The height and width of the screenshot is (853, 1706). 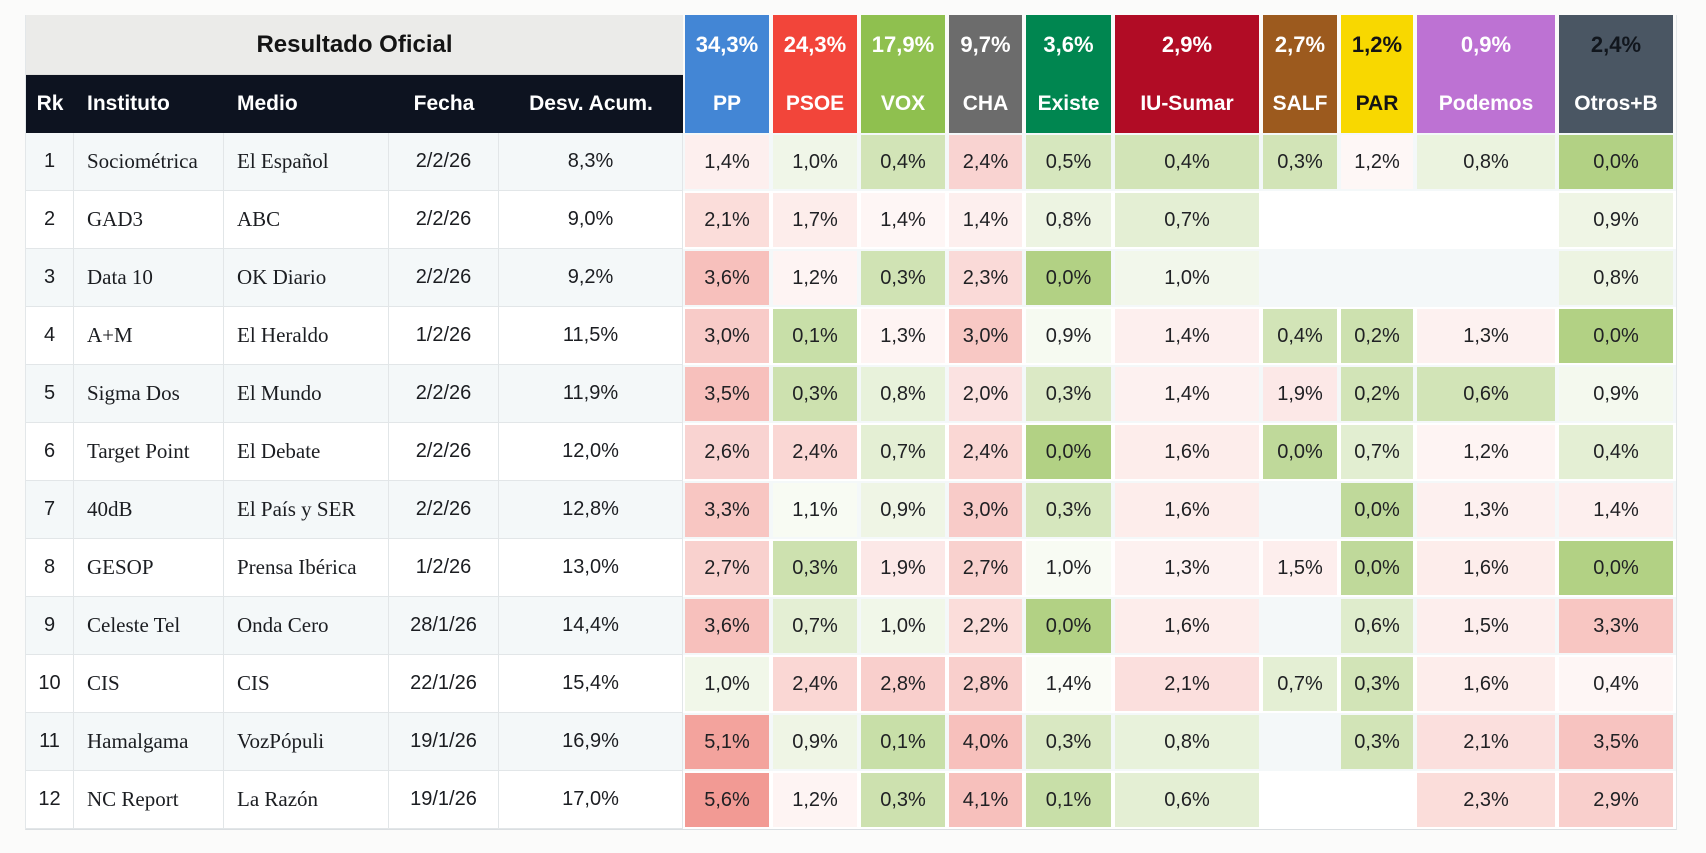 I want to click on col-header-cell-iu-sumar: IU-Sumar, so click(x=1187, y=104).